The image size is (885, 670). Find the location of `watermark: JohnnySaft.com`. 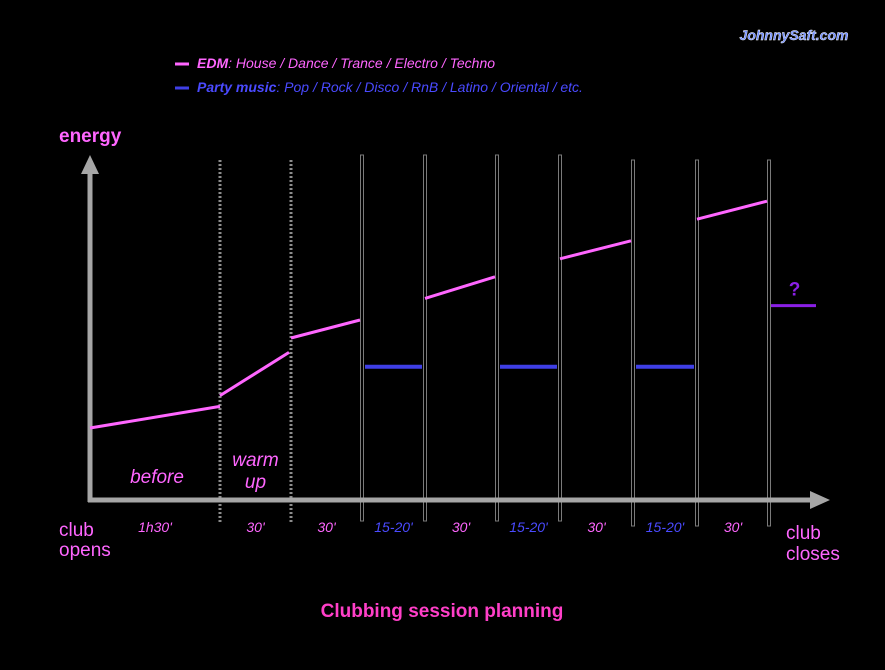

watermark: JohnnySaft.com is located at coordinates (794, 35).